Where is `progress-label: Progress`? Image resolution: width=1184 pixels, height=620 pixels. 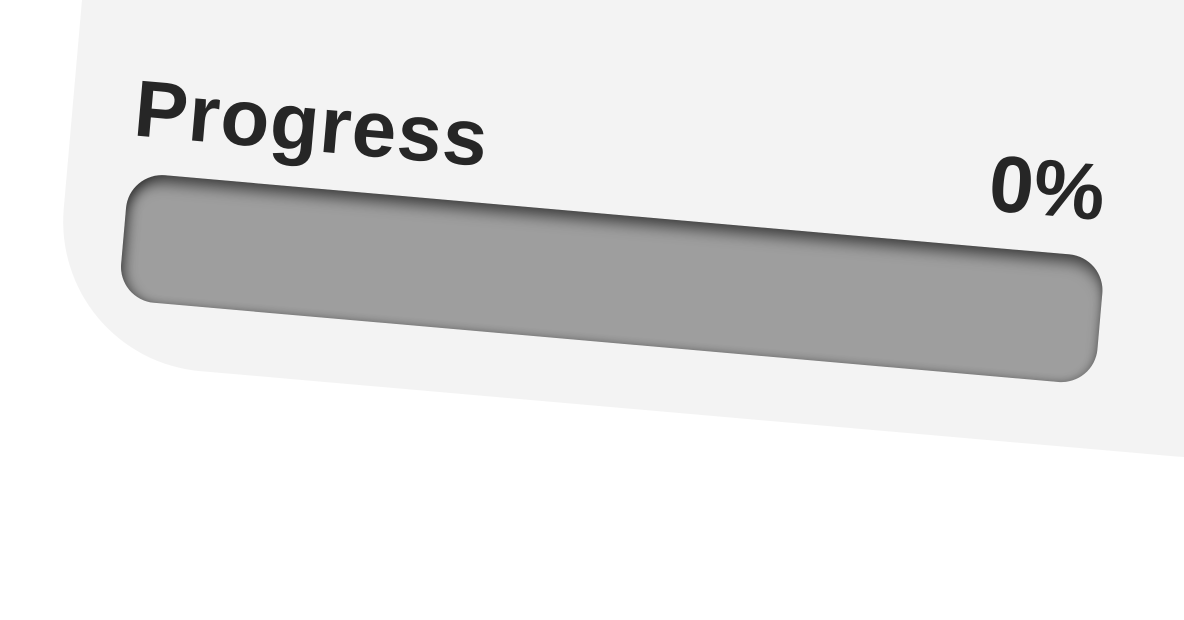 progress-label: Progress is located at coordinates (311, 123).